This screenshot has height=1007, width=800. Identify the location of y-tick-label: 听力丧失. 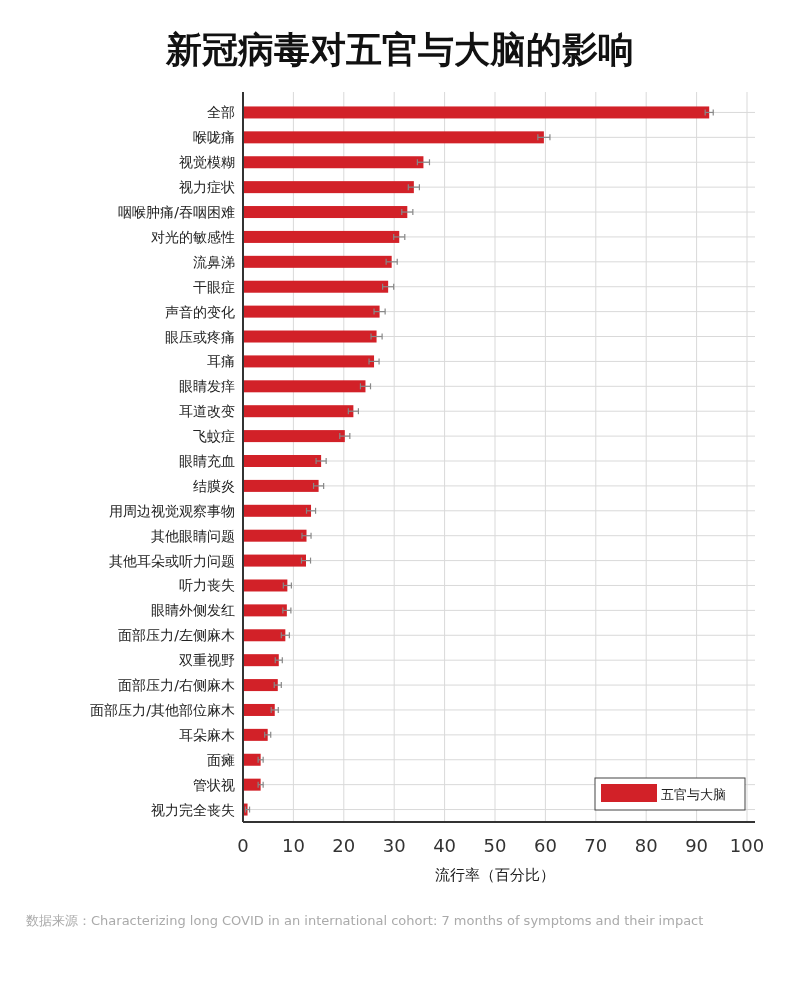
(207, 585).